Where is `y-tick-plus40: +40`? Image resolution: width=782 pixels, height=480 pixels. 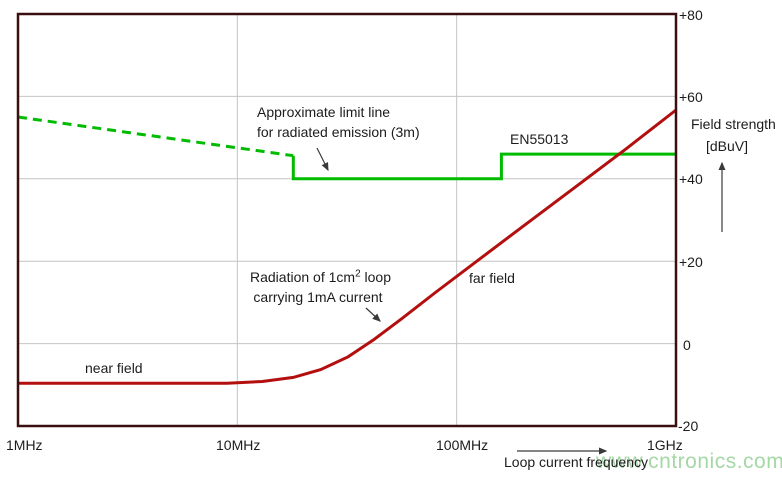
y-tick-plus40: +40 is located at coordinates (691, 179).